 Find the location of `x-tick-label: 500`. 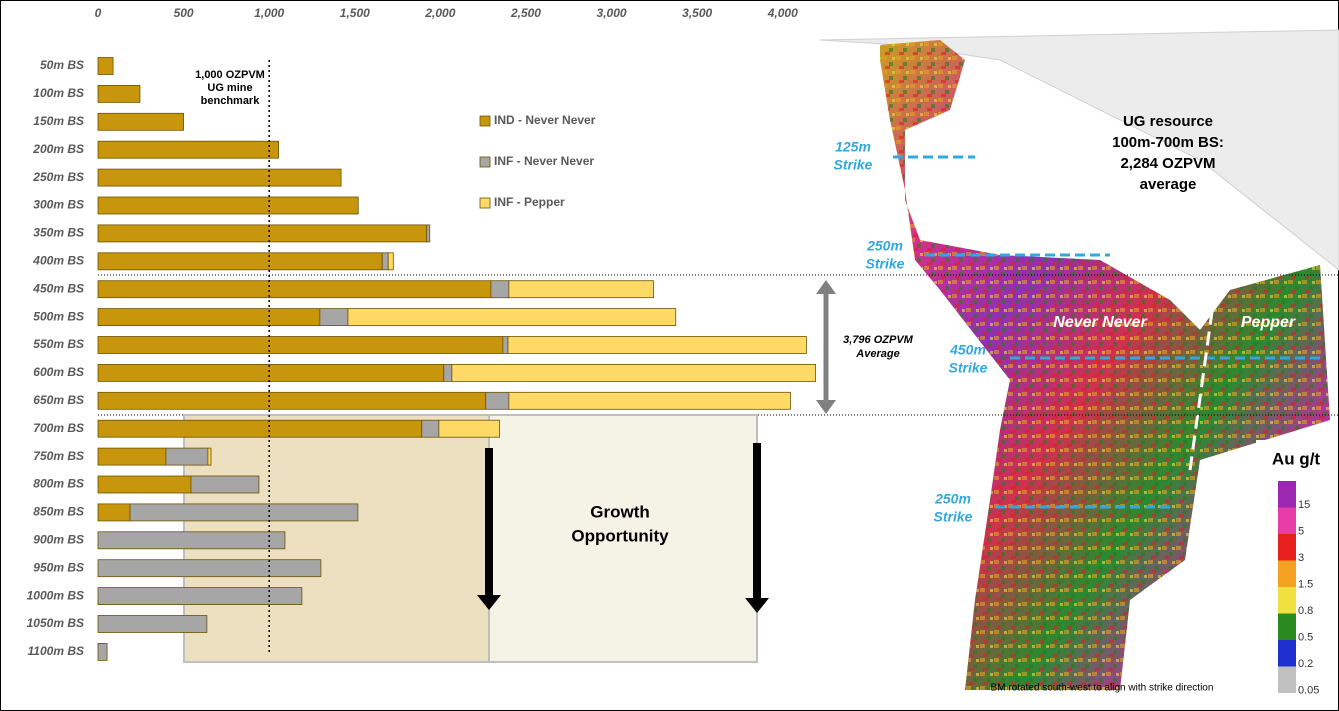

x-tick-label: 500 is located at coordinates (184, 13).